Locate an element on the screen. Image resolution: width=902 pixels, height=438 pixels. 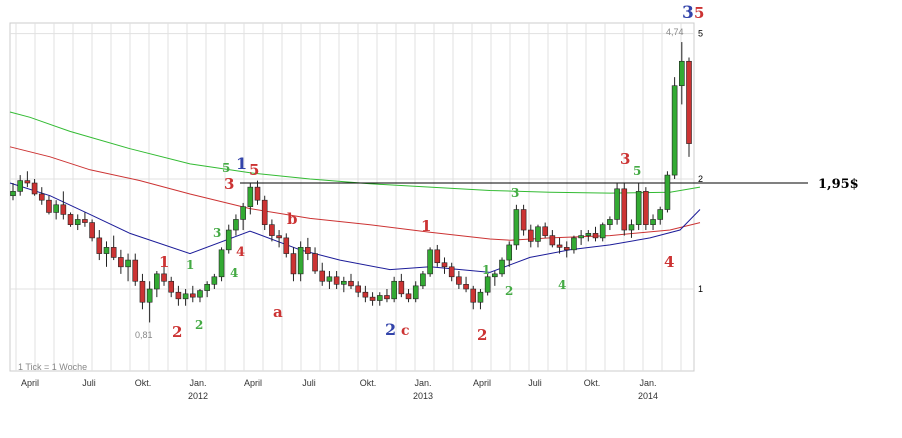
y-tick-label-0: 1 is located at coordinates (700, 289).